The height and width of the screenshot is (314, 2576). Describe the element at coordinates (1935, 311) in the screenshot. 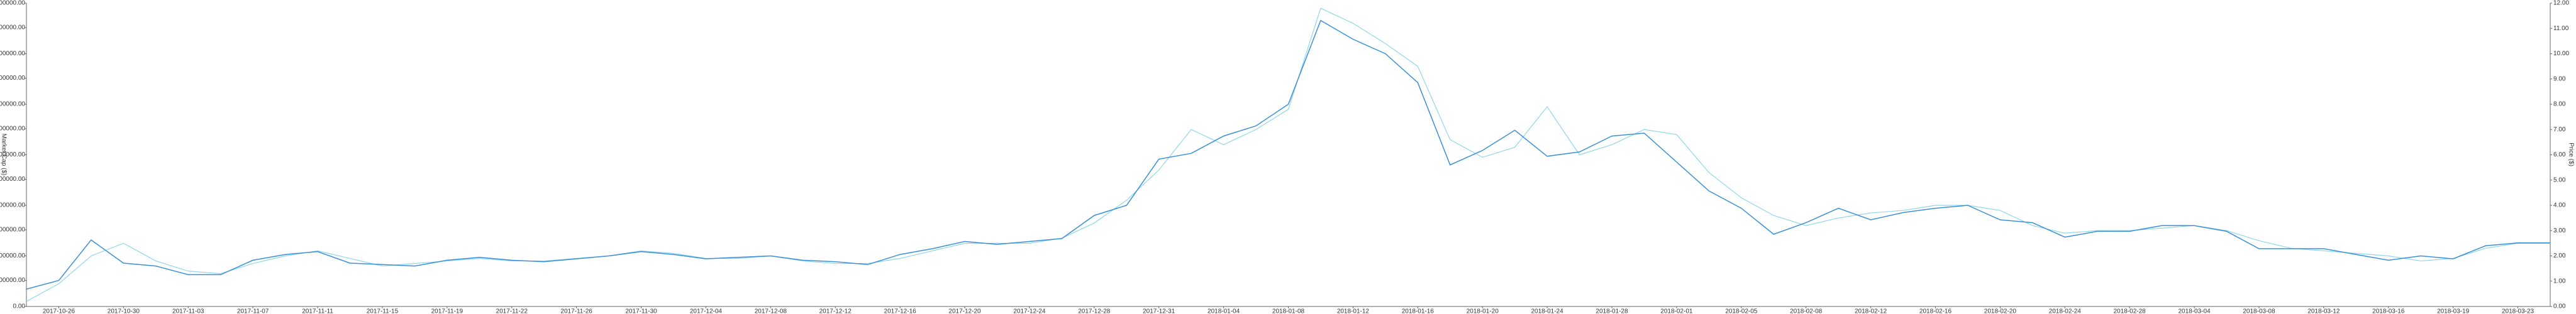

I see `x-tick-label: 2018-02-16` at that location.